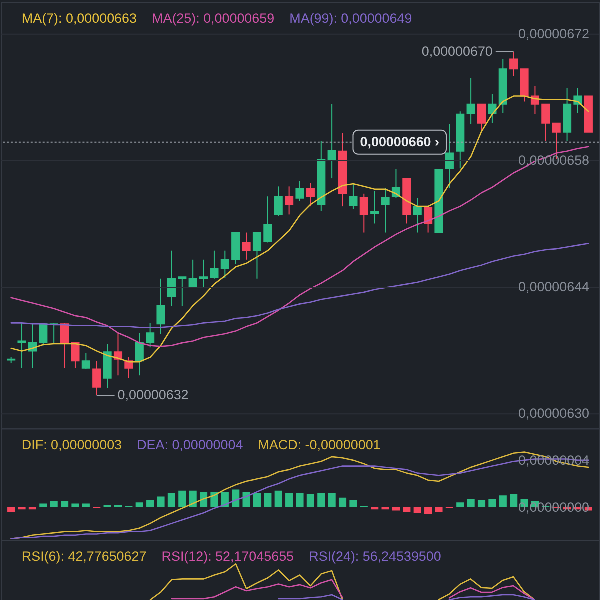 The height and width of the screenshot is (600, 600). What do you see at coordinates (213, 18) in the screenshot?
I see `text: MA(25): 0,00000659` at bounding box center [213, 18].